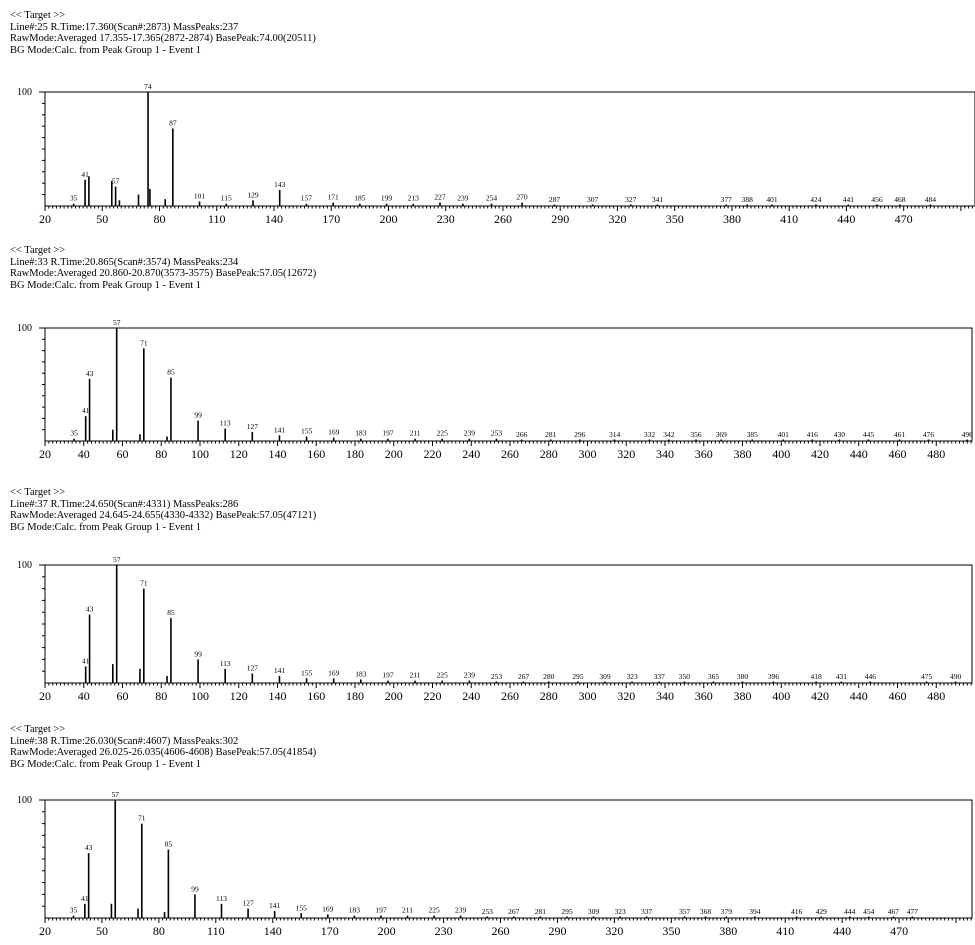  Describe the element at coordinates (822, 911) in the screenshot. I see `peak-label: 429` at that location.